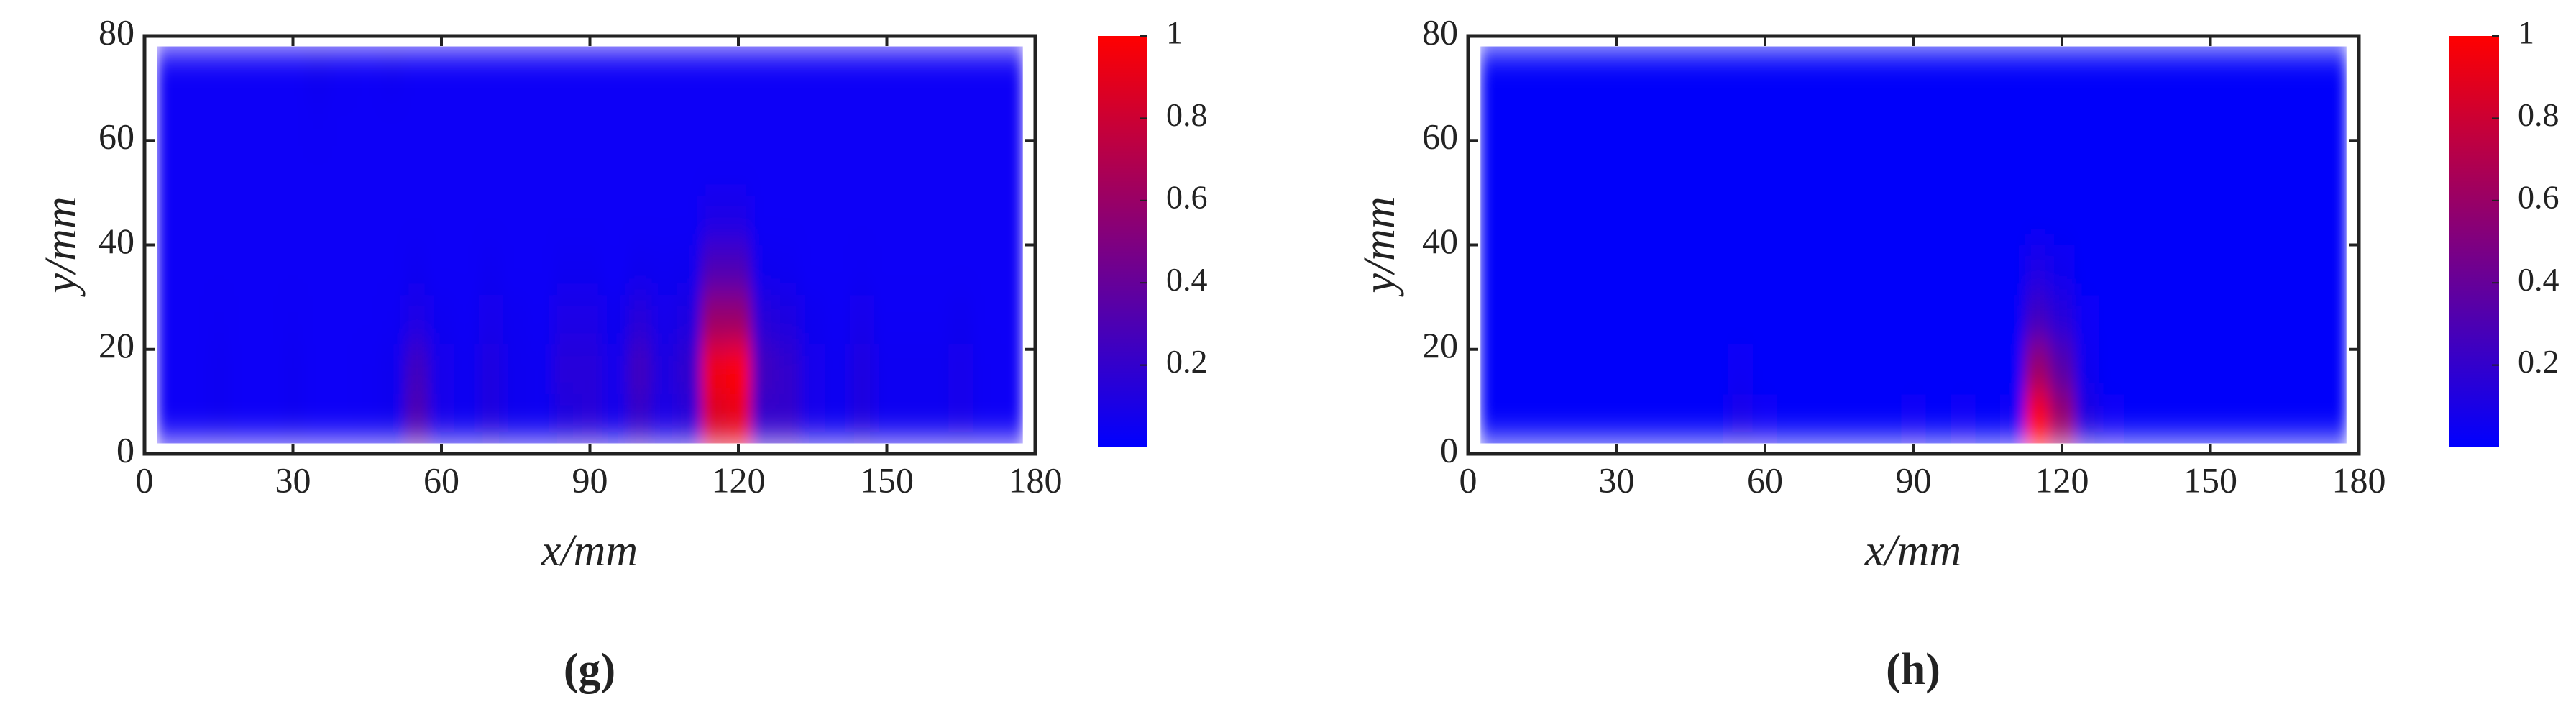  Describe the element at coordinates (1379, 246) in the screenshot. I see `y-axis-label: y/mm` at that location.